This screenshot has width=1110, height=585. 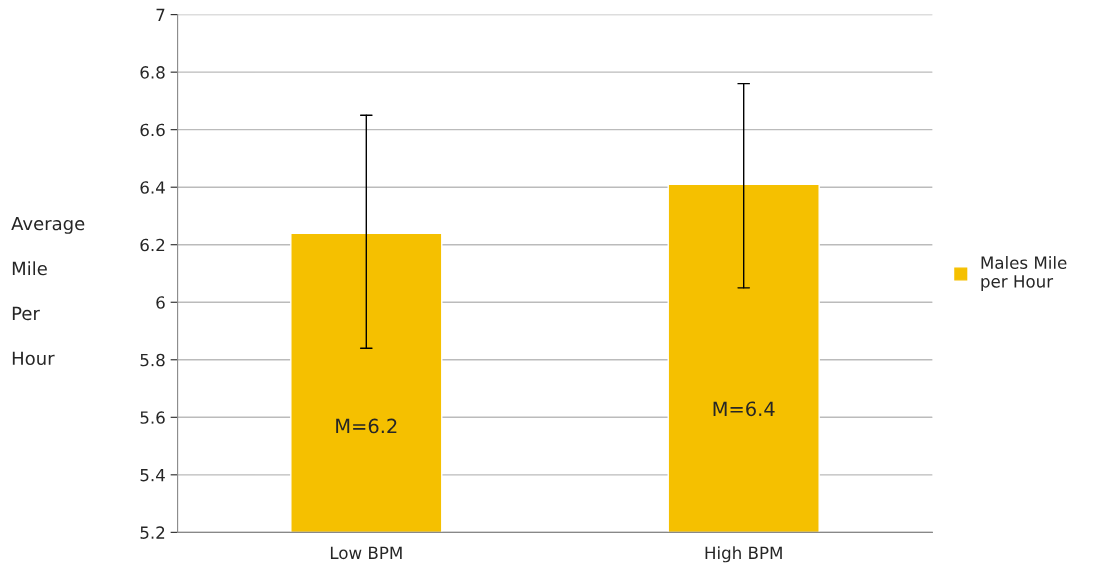 I want to click on y-tick-label: 6.4, so click(x=152, y=187).